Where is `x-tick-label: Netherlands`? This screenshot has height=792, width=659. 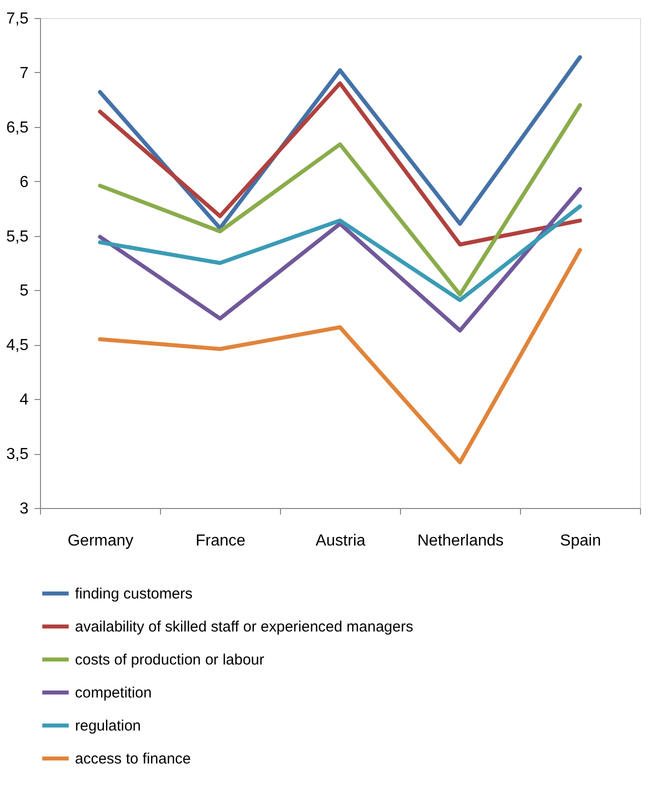 x-tick-label: Netherlands is located at coordinates (460, 541).